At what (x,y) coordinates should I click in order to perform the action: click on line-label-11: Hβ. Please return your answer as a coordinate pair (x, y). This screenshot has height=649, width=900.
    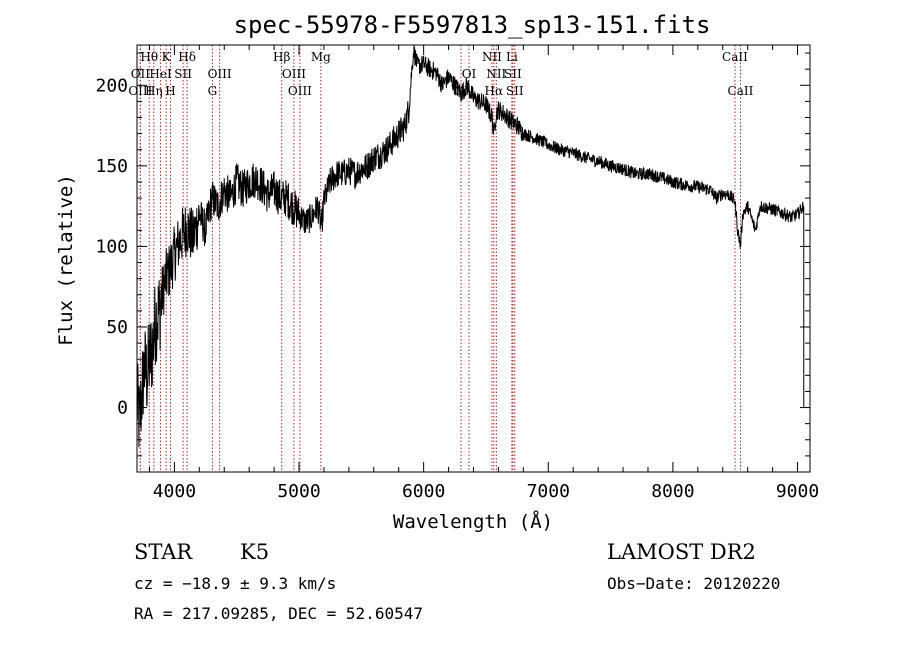
    Looking at the image, I should click on (281, 57).